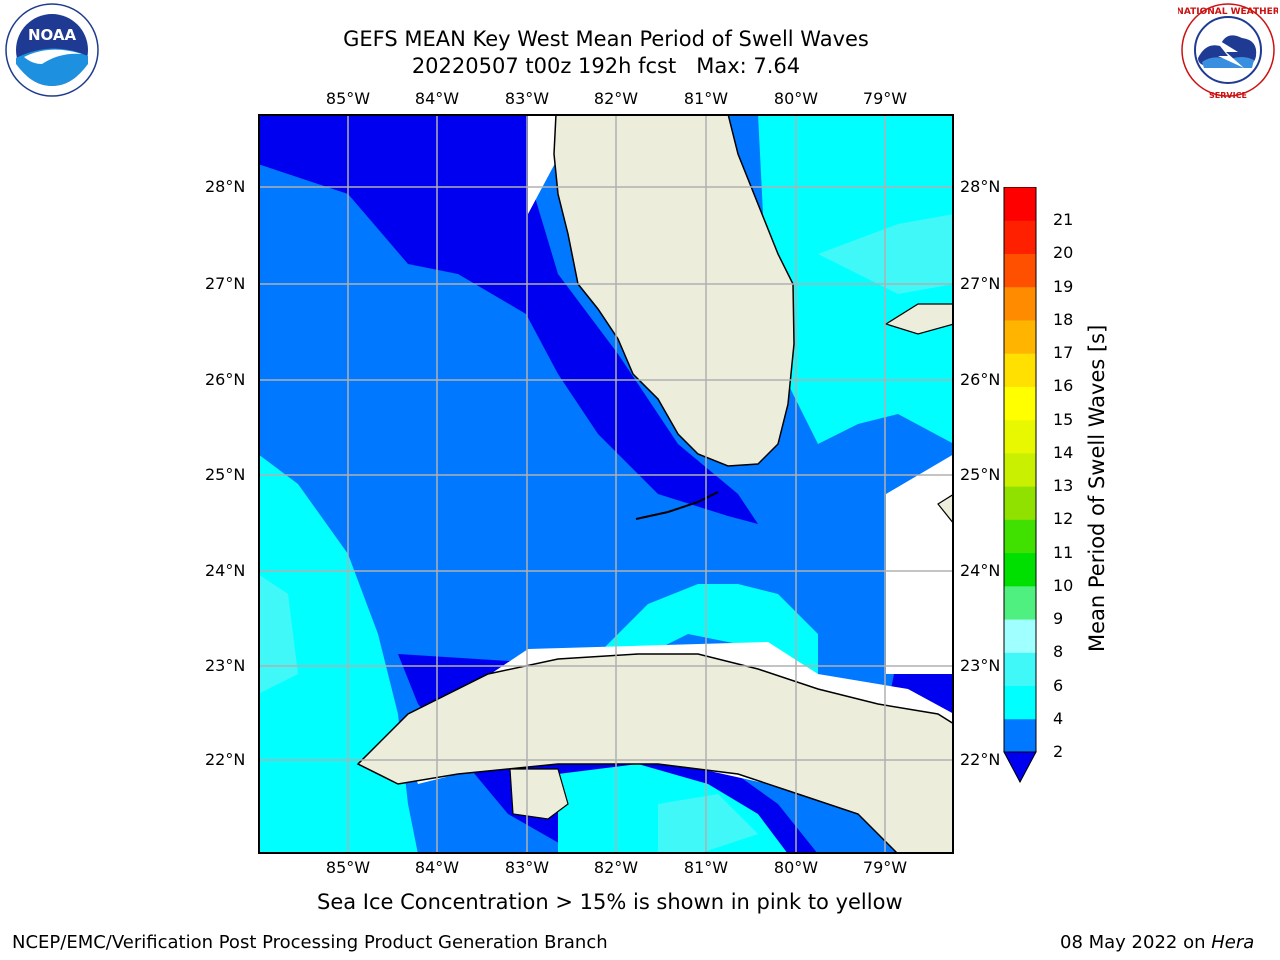 The height and width of the screenshot is (960, 1280). Describe the element at coordinates (1063, 286) in the screenshot. I see `colorbar-tick-label: 19` at that location.